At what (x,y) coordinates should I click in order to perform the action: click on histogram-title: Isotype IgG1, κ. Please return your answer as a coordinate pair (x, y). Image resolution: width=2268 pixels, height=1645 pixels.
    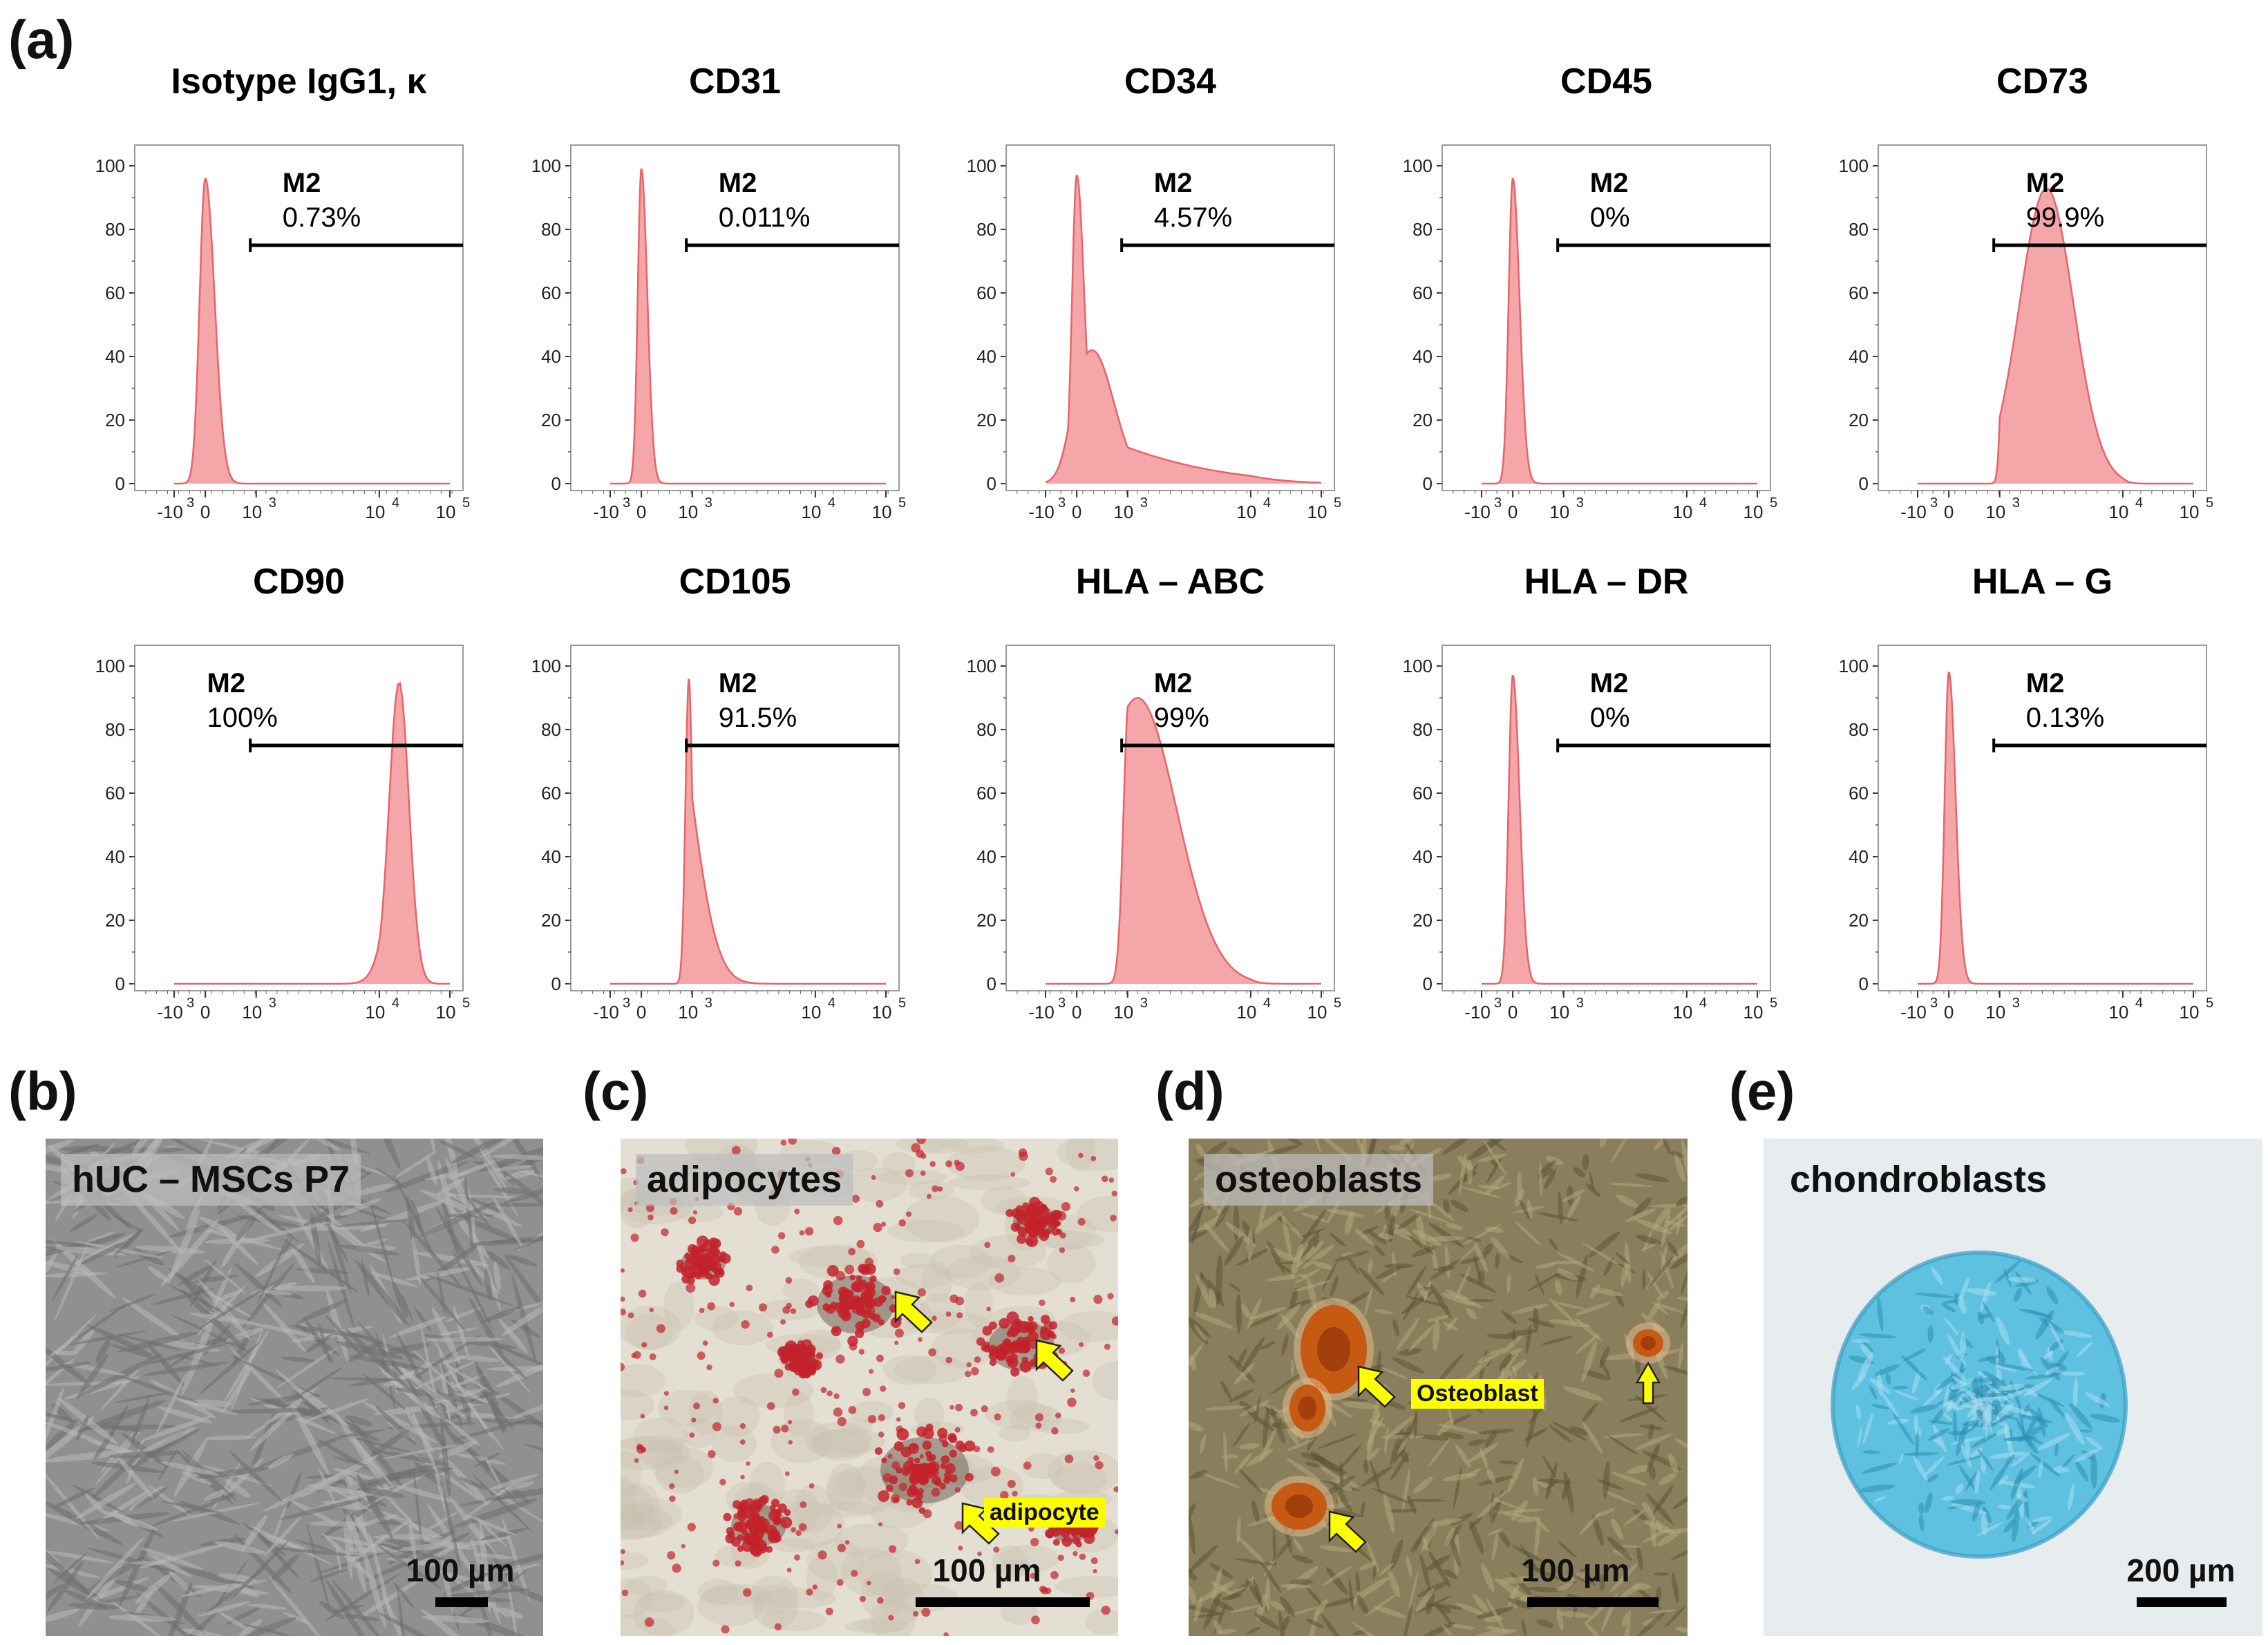
    Looking at the image, I should click on (299, 81).